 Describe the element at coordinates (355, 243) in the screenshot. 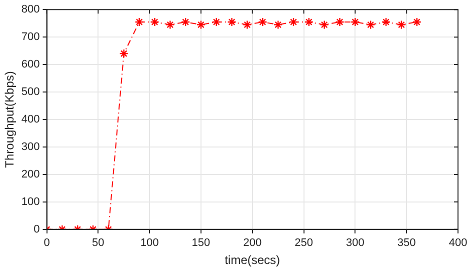

I see `x-tick-label: 300` at that location.